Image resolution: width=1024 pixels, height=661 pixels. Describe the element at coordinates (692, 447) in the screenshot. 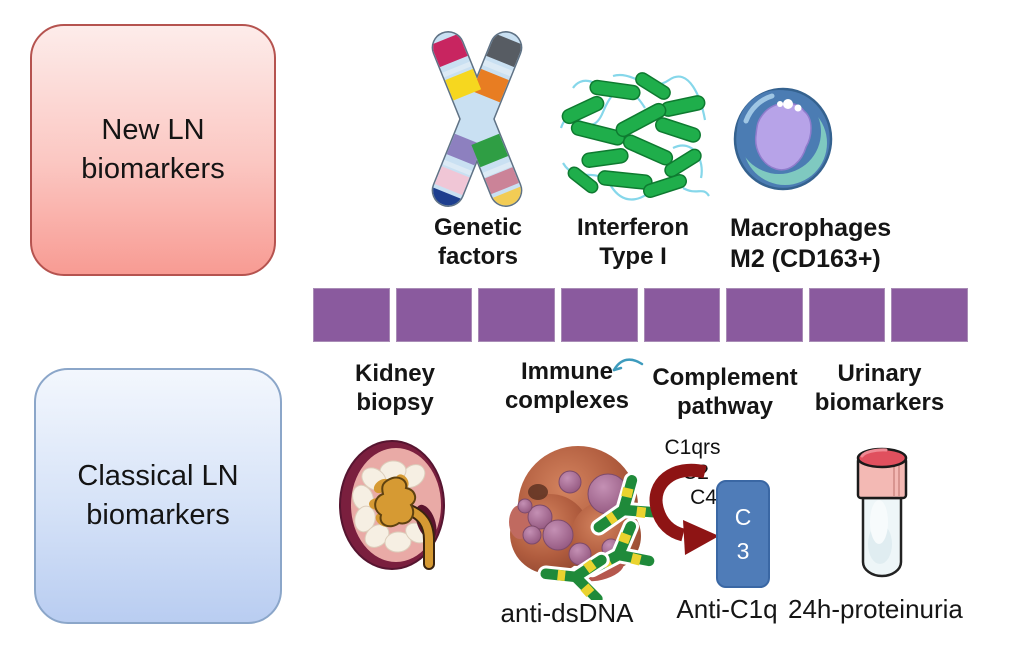

I see `label-c1qrs: C1qrs` at that location.